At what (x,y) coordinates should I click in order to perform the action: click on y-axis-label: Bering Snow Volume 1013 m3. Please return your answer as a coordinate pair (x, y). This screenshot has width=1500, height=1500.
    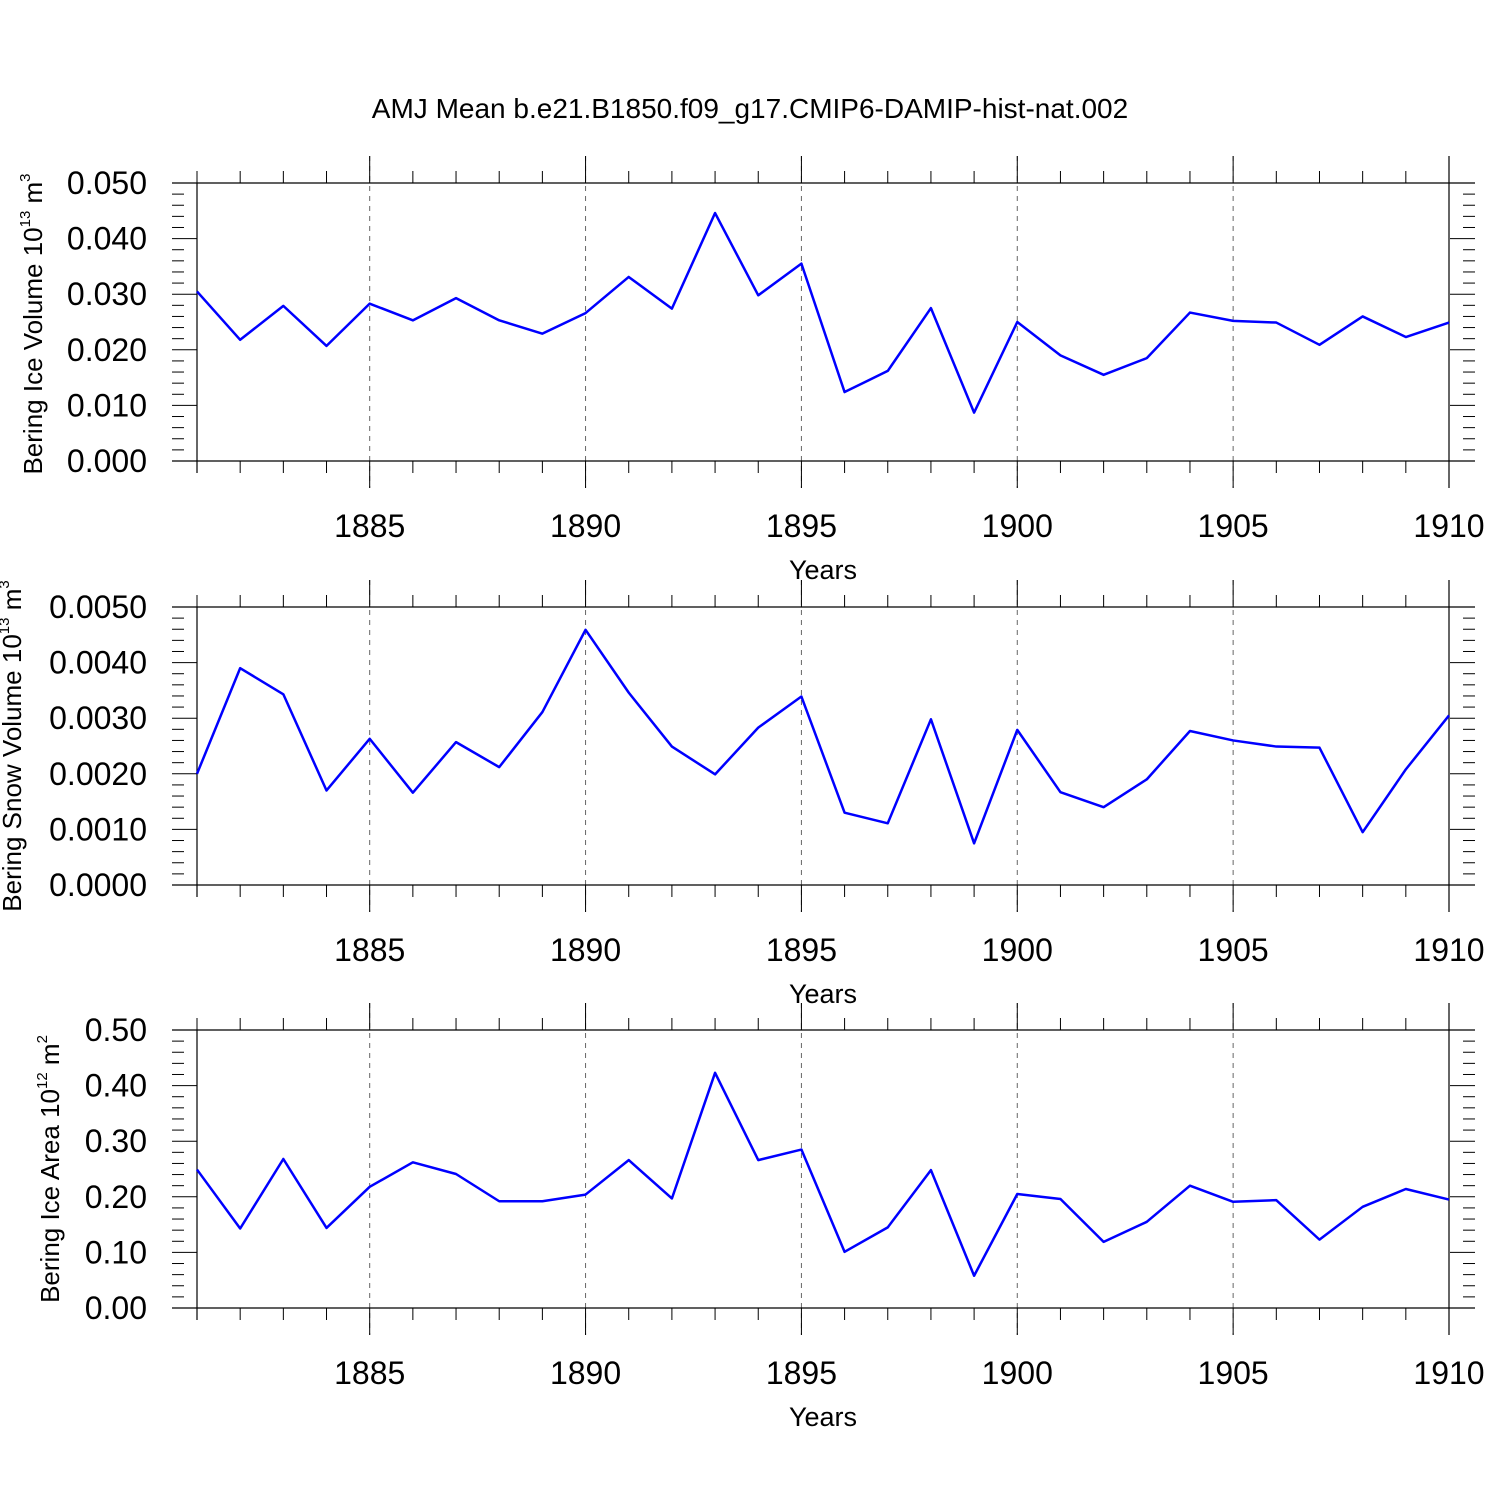
    Looking at the image, I should click on (13, 745).